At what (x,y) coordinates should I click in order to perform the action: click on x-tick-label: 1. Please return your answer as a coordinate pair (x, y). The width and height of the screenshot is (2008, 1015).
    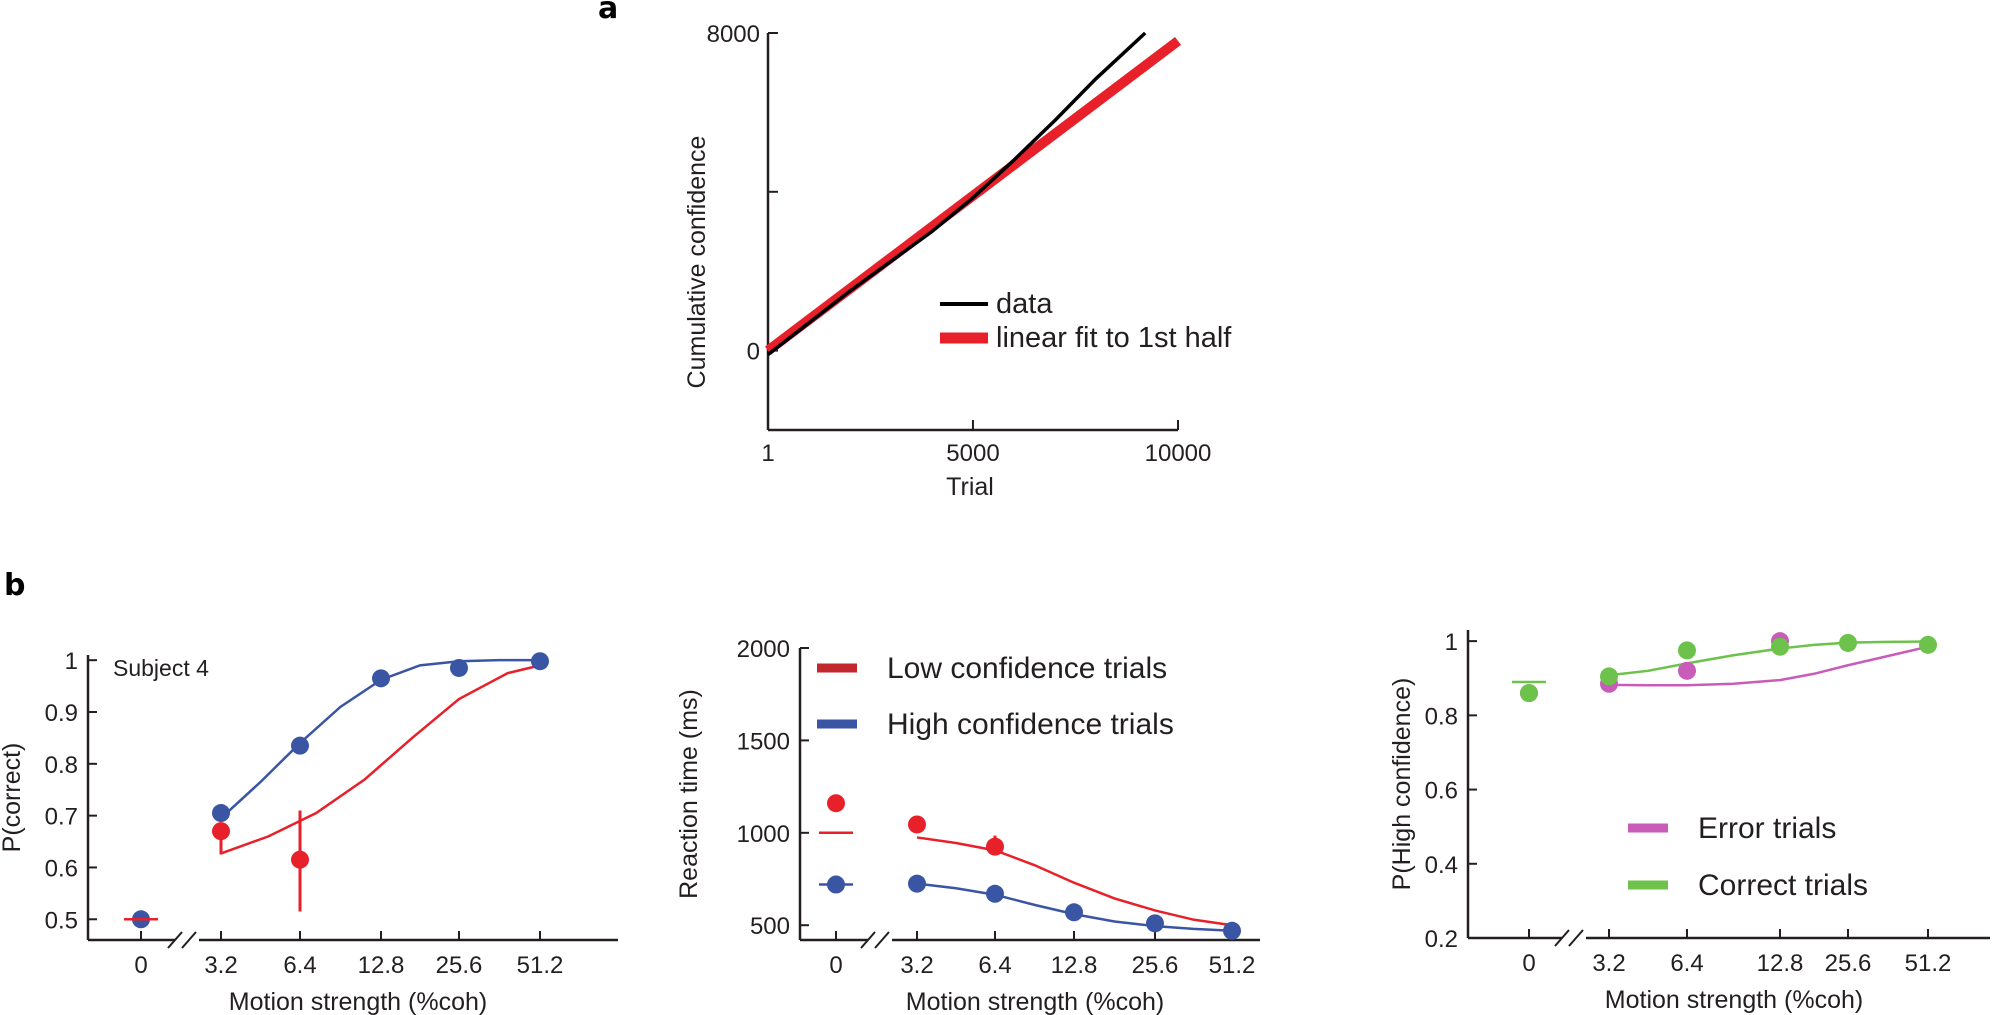
    Looking at the image, I should click on (767, 453).